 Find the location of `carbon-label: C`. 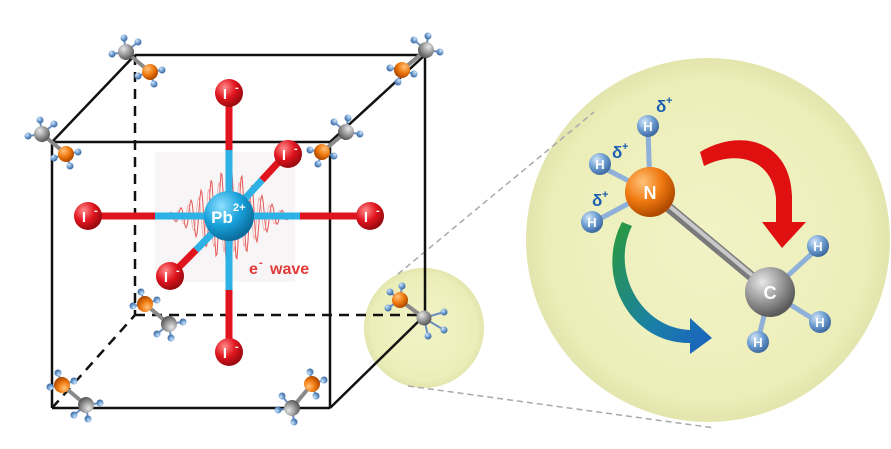

carbon-label: C is located at coordinates (770, 293).